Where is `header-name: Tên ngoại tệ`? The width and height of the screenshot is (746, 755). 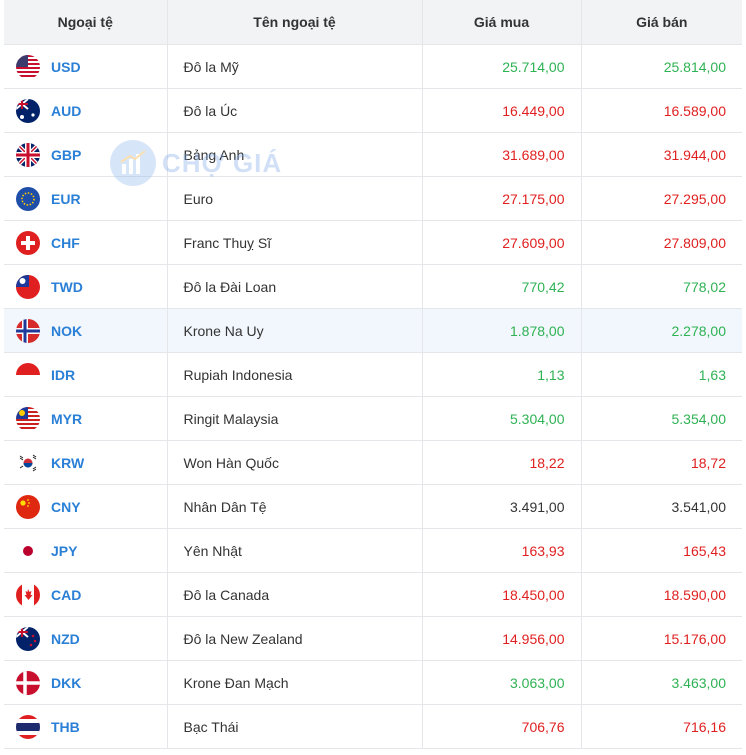 header-name: Tên ngoại tệ is located at coordinates (295, 22).